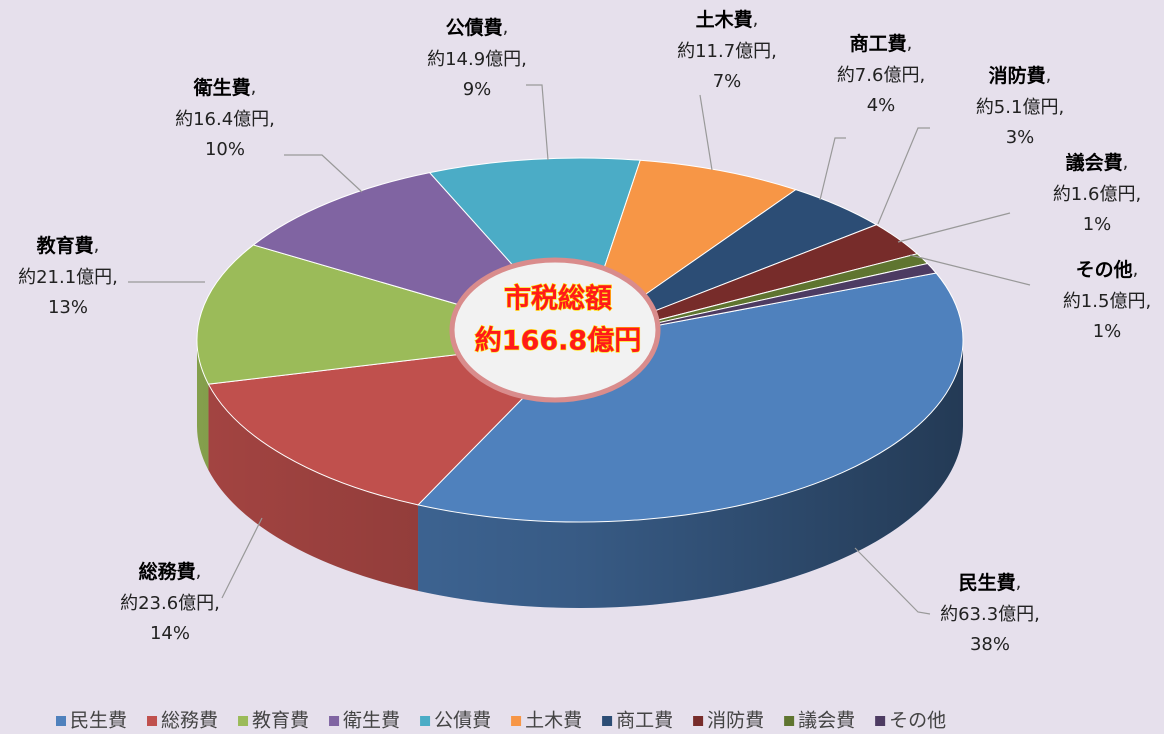  I want to click on data-label-name: 総務費,, so click(170, 571).